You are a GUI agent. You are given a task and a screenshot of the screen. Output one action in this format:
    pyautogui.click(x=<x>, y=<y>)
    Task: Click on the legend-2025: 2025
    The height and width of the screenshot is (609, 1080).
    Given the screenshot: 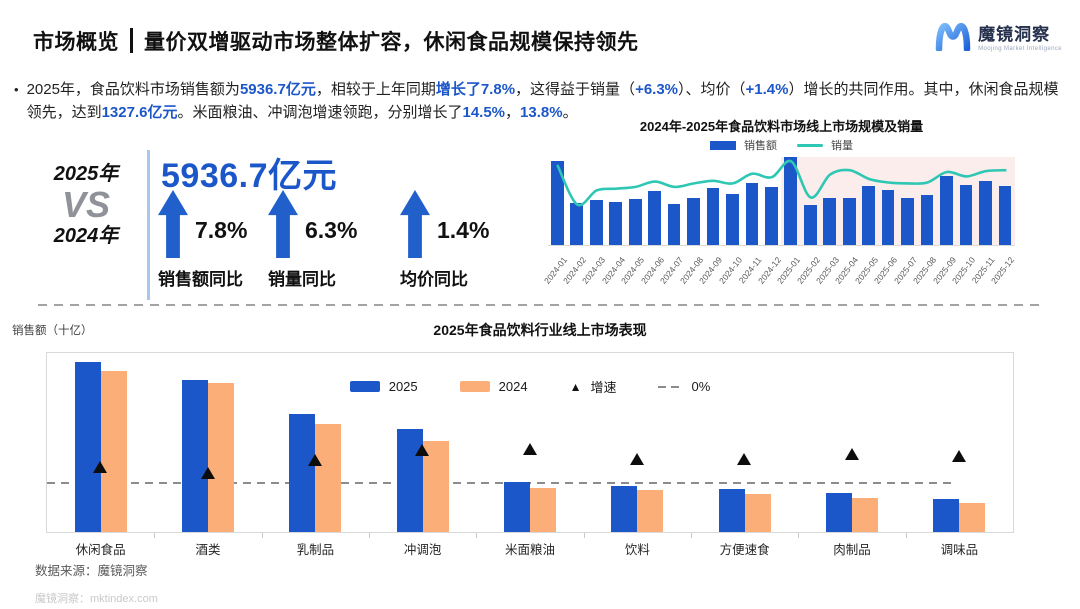 What is the action you would take?
    pyautogui.click(x=383, y=386)
    